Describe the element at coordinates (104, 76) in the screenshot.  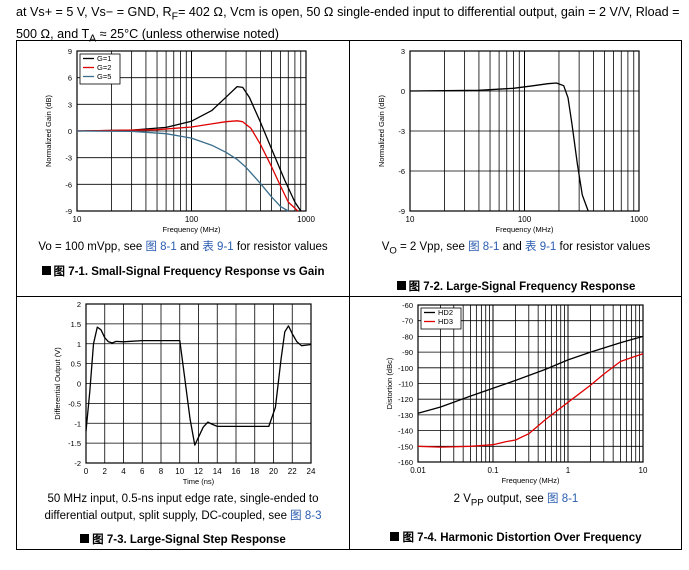
I see `legend-label: G=5` at that location.